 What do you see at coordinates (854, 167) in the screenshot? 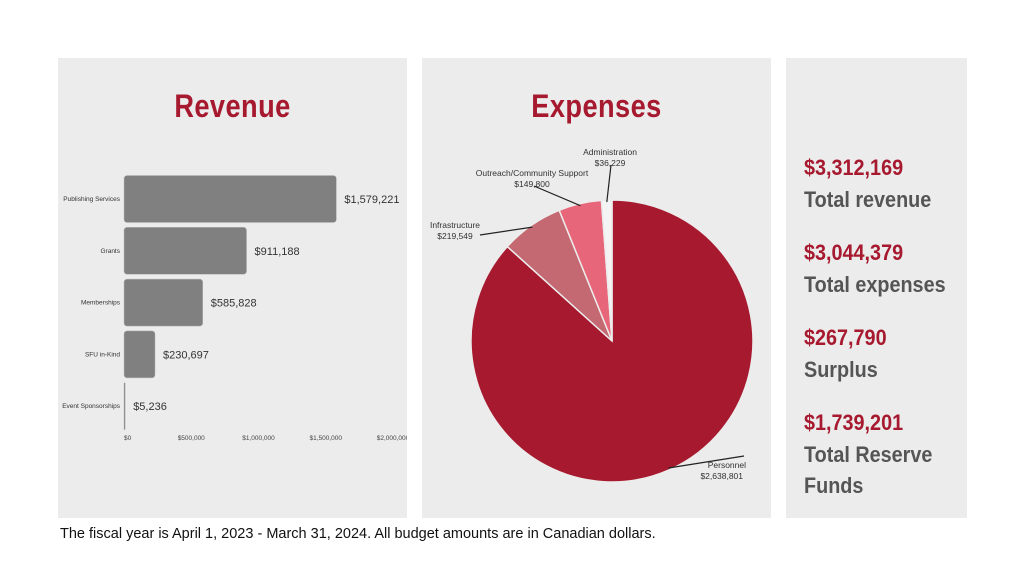
I see `total-revenue-value: $3,312,169` at bounding box center [854, 167].